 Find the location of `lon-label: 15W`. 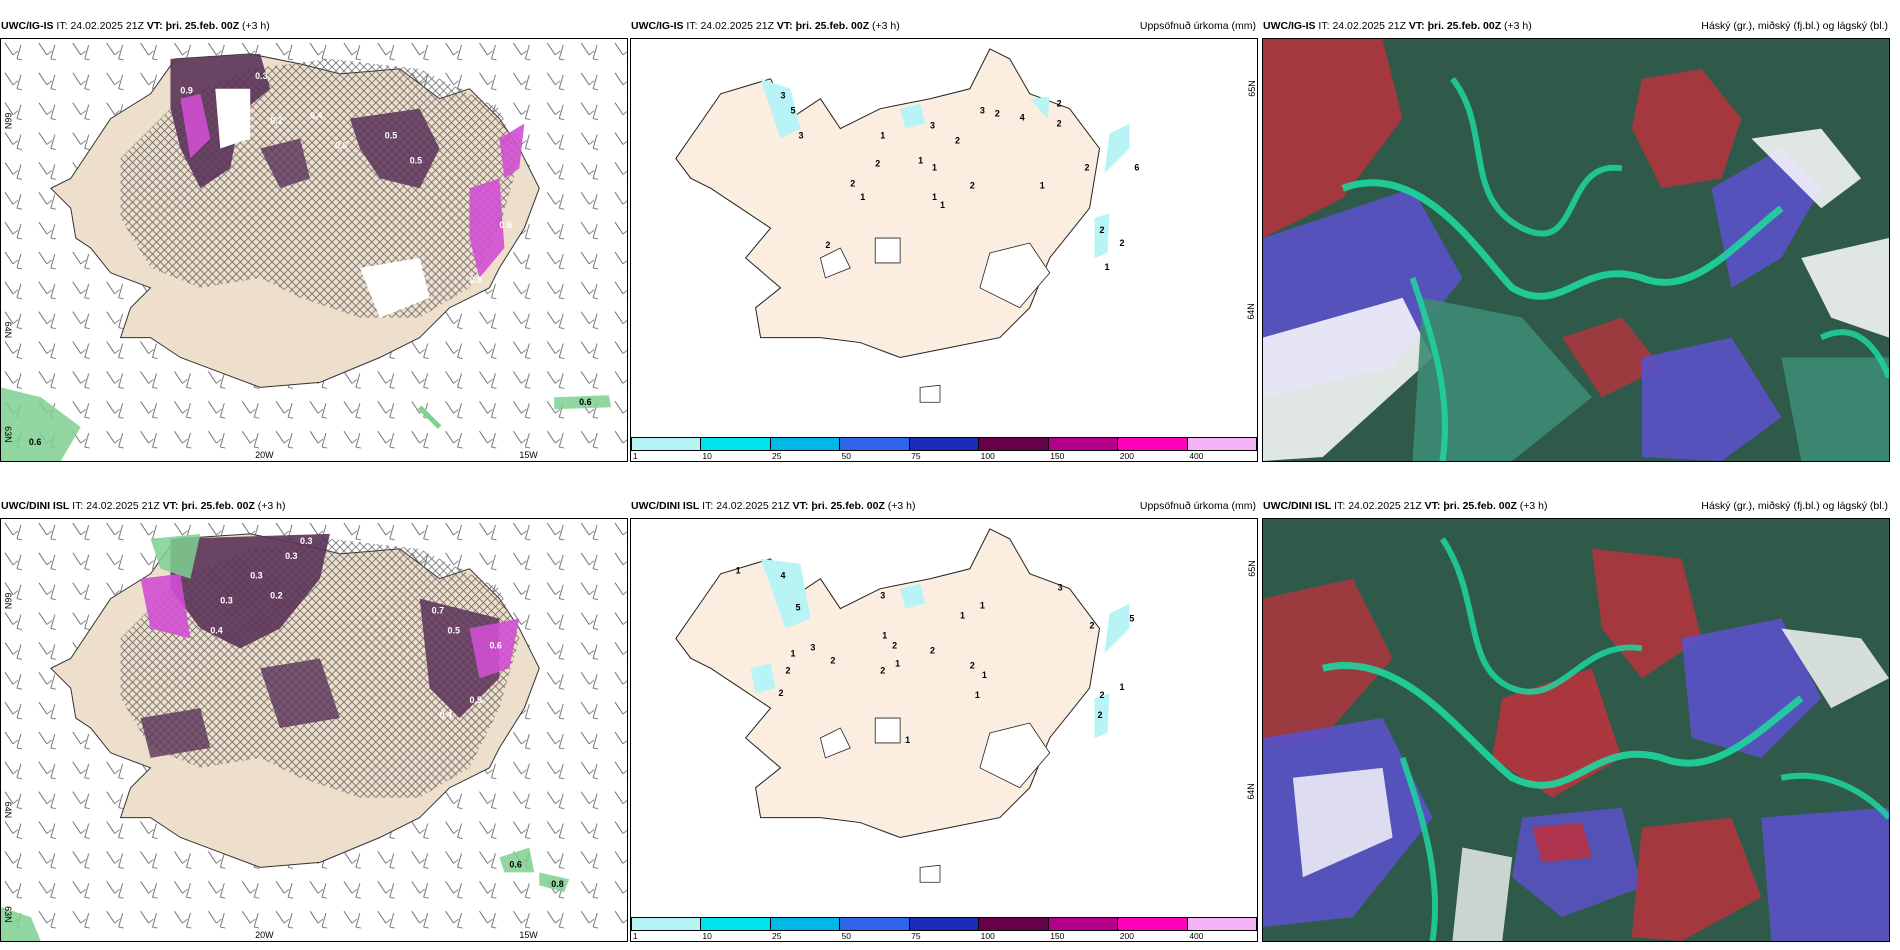

lon-label: 15W is located at coordinates (528, 935).